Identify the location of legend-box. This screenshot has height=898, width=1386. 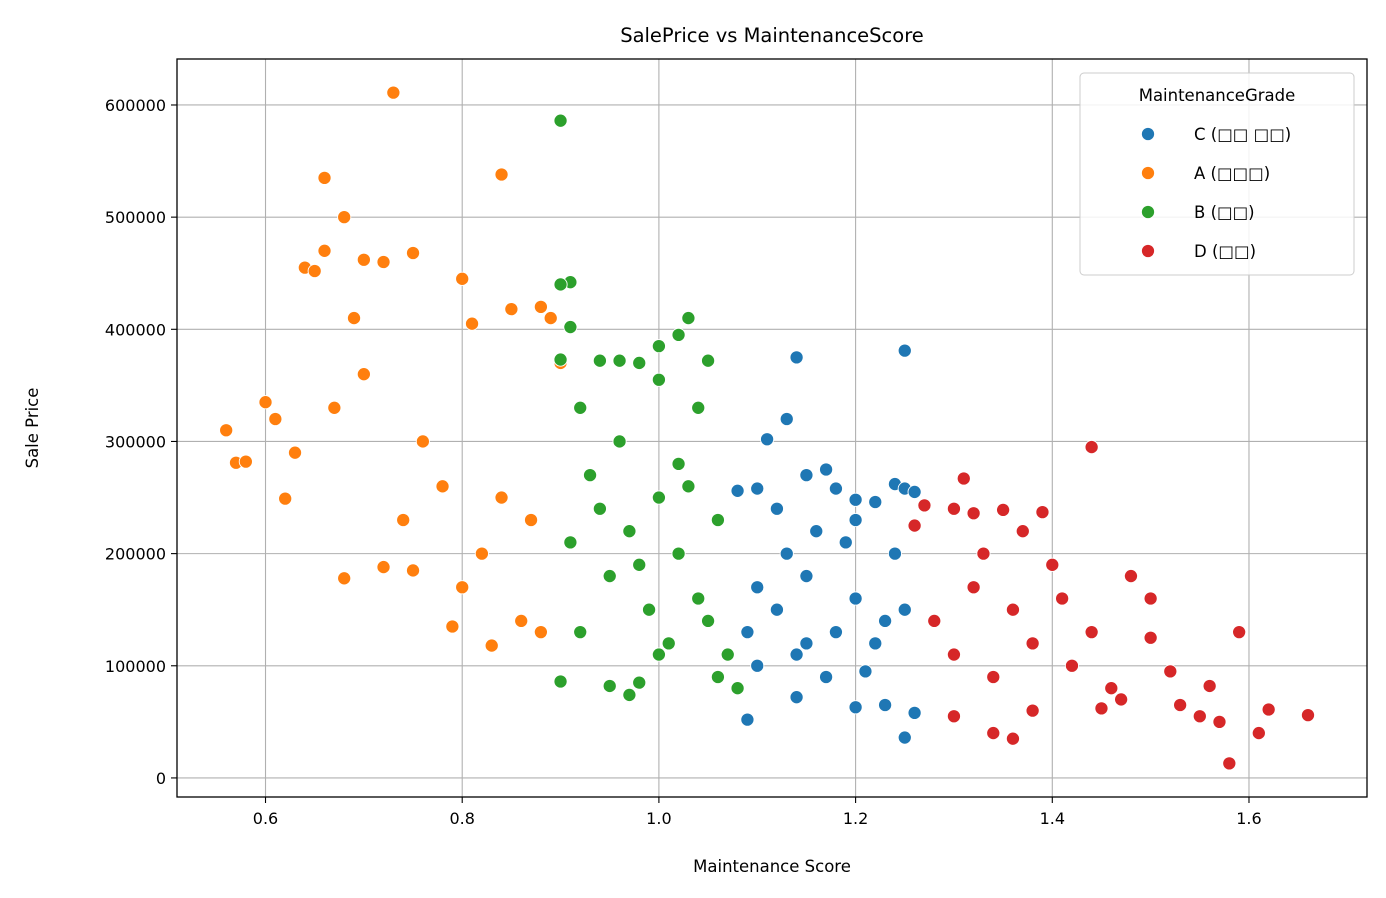
(1217, 174).